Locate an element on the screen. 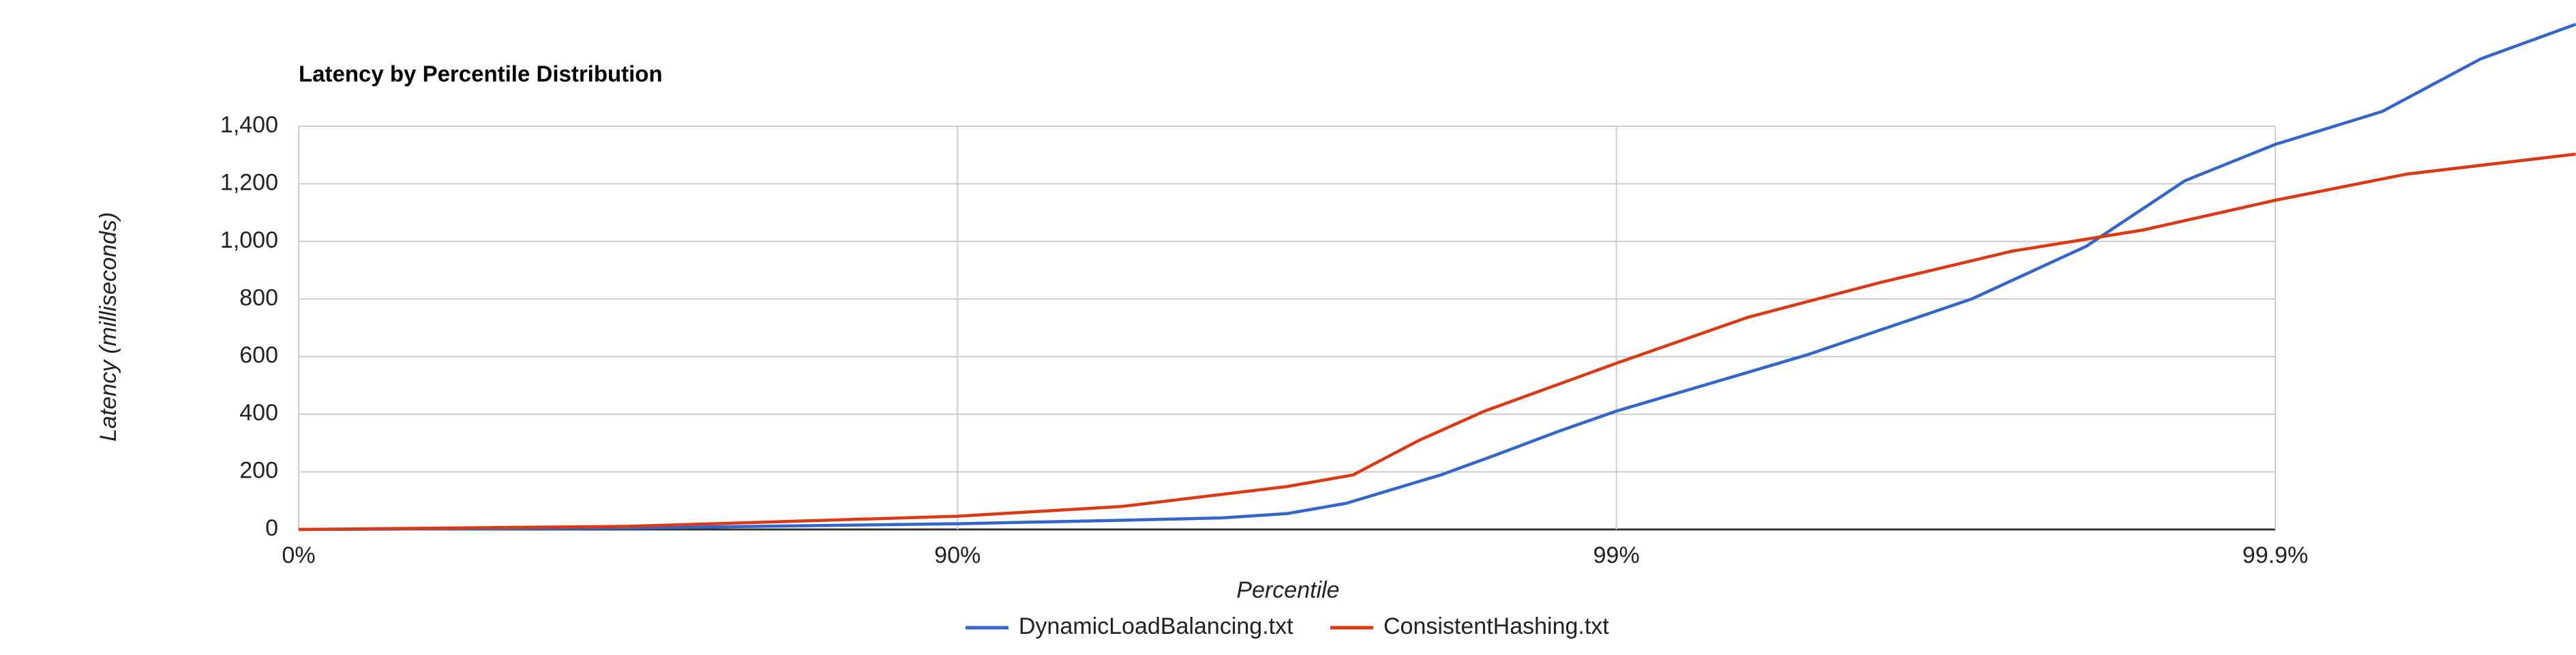  x-axis-title: Percentile is located at coordinates (1287, 590).